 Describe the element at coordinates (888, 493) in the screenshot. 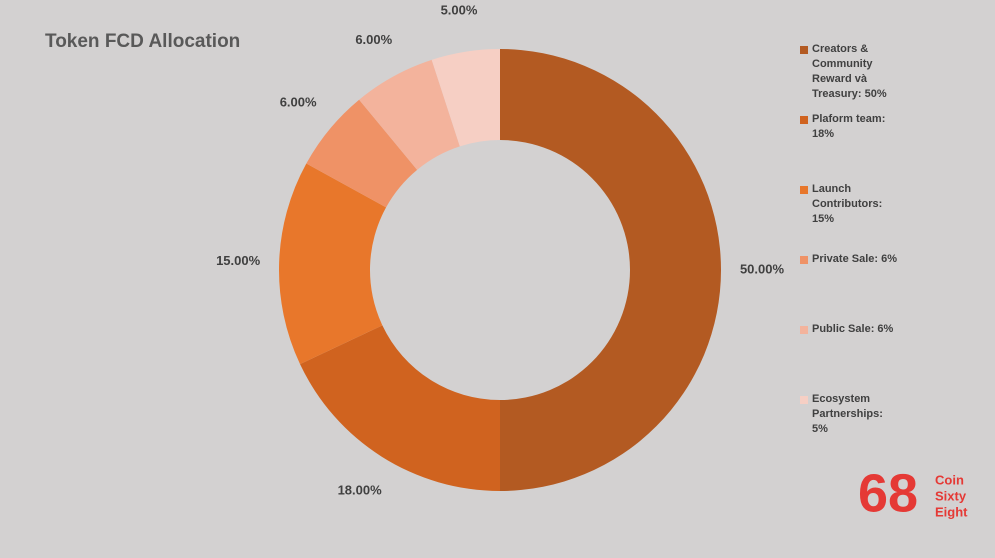

I see `logo-mark: 68` at that location.